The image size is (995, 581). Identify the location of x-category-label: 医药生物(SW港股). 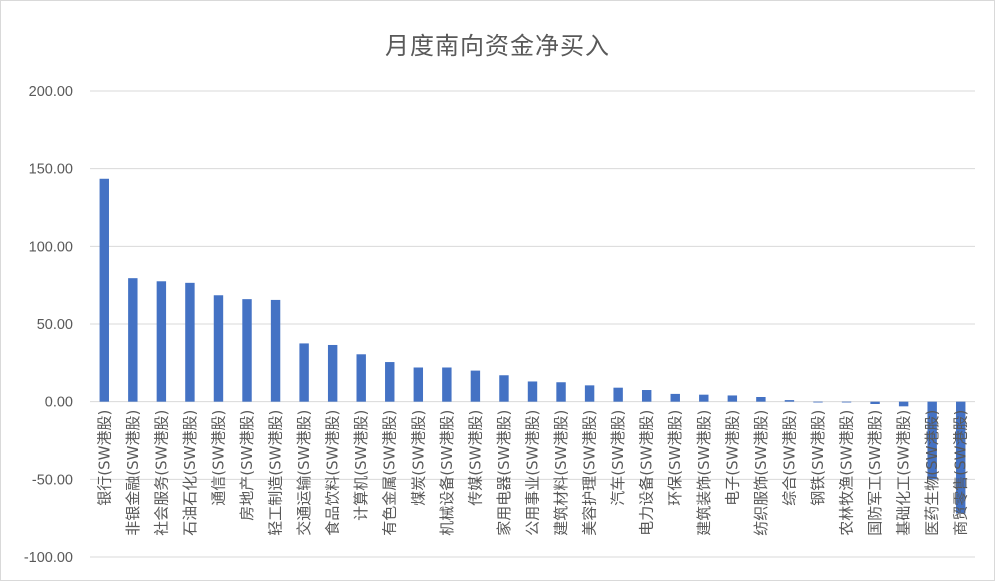
(932, 473).